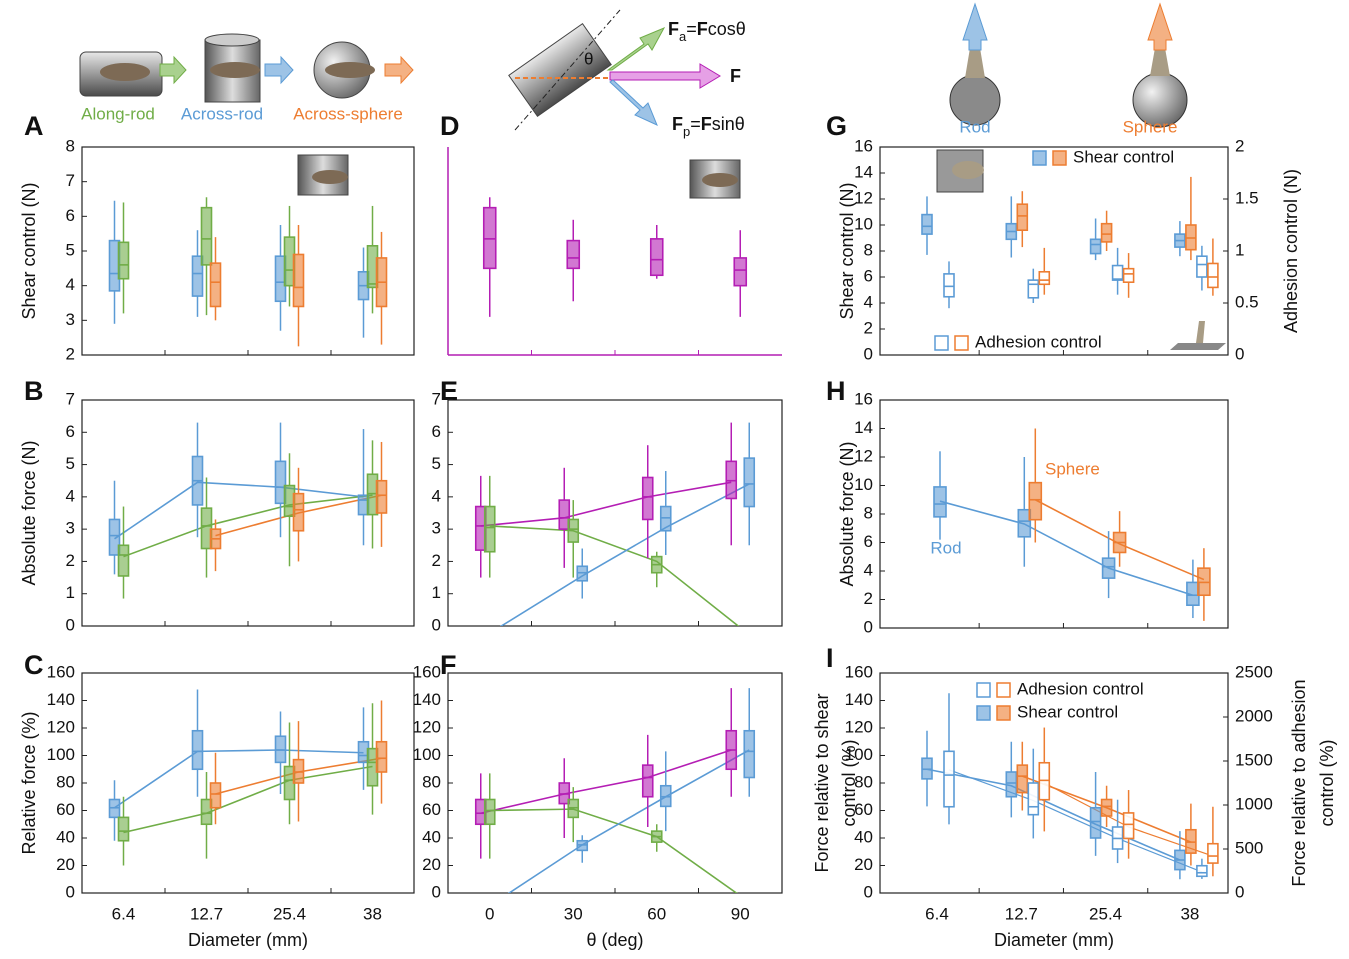 This screenshot has width=1349, height=959. What do you see at coordinates (449, 391) in the screenshot?
I see `panel-letter: E` at bounding box center [449, 391].